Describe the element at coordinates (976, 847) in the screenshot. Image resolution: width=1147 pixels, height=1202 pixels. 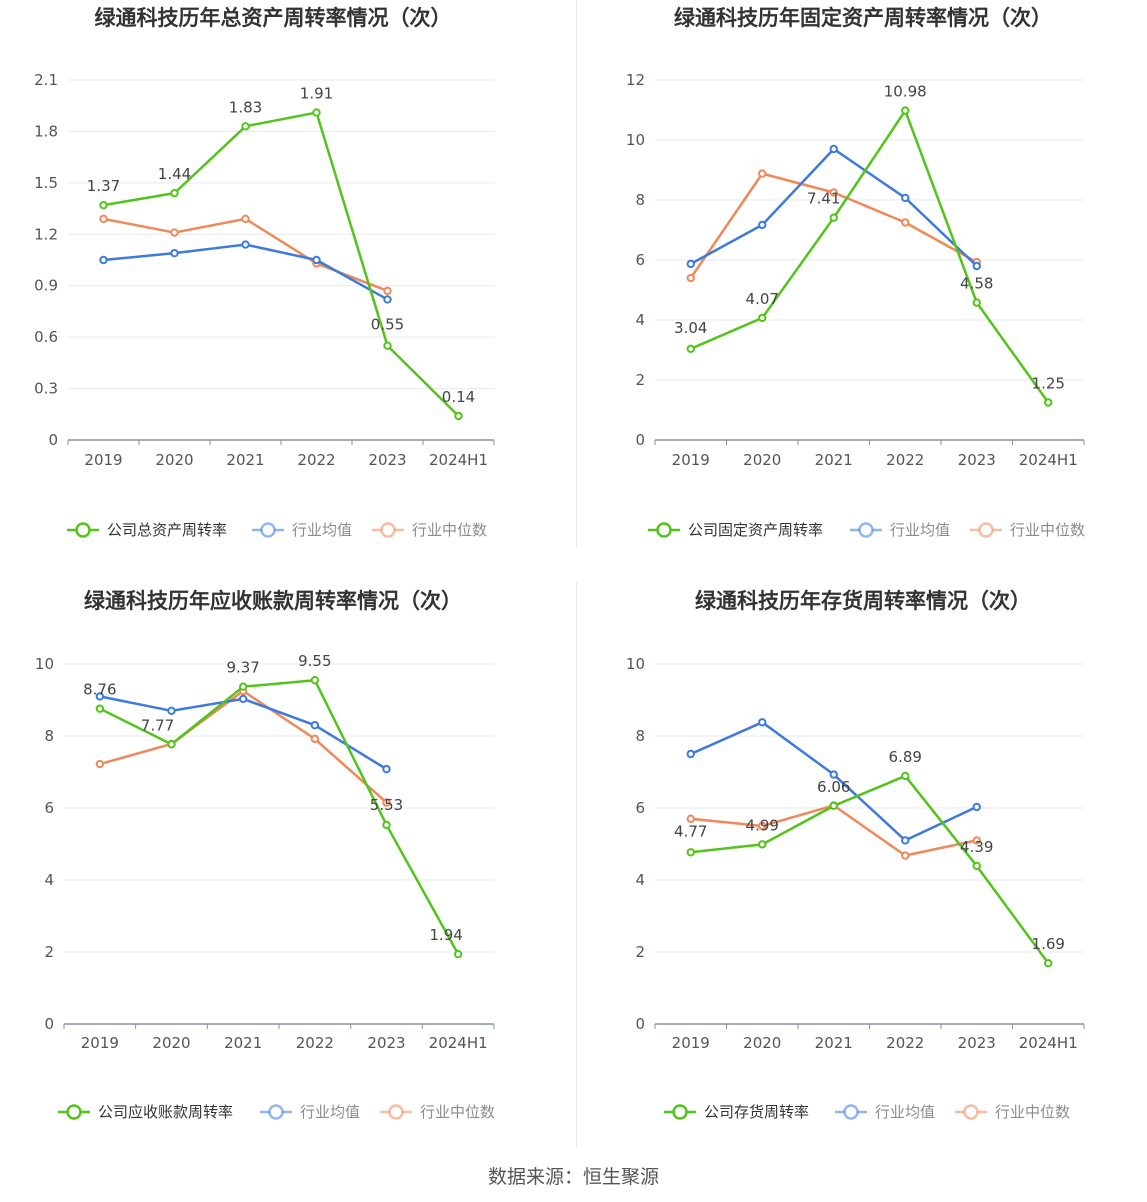
I see `data-label: 4.39` at that location.